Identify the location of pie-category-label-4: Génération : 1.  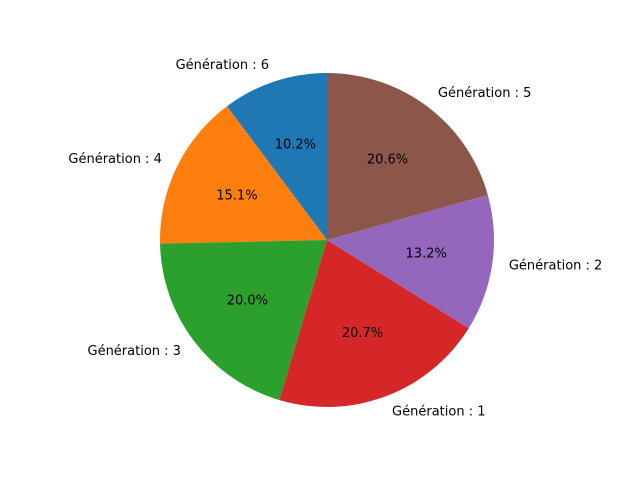
(438, 411).